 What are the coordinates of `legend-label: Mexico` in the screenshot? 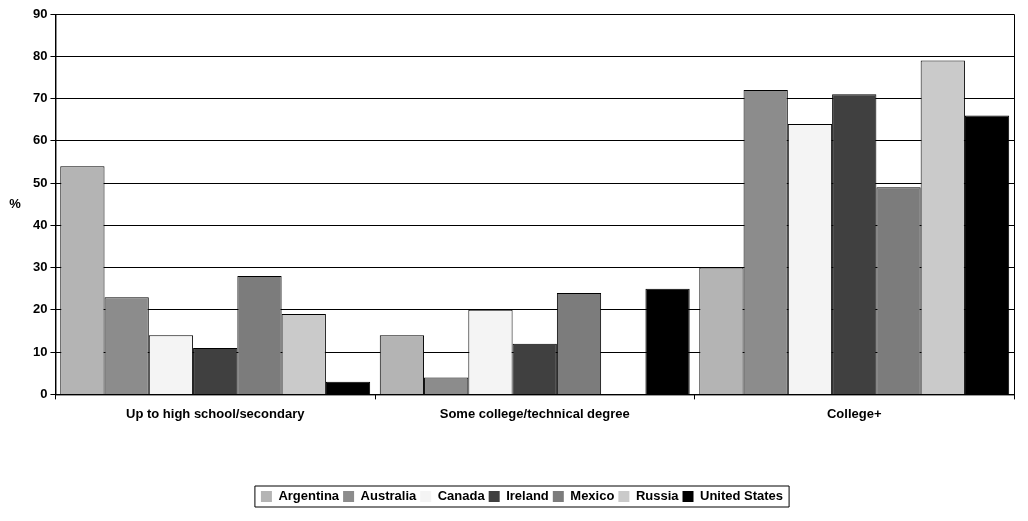 It's located at (592, 496).